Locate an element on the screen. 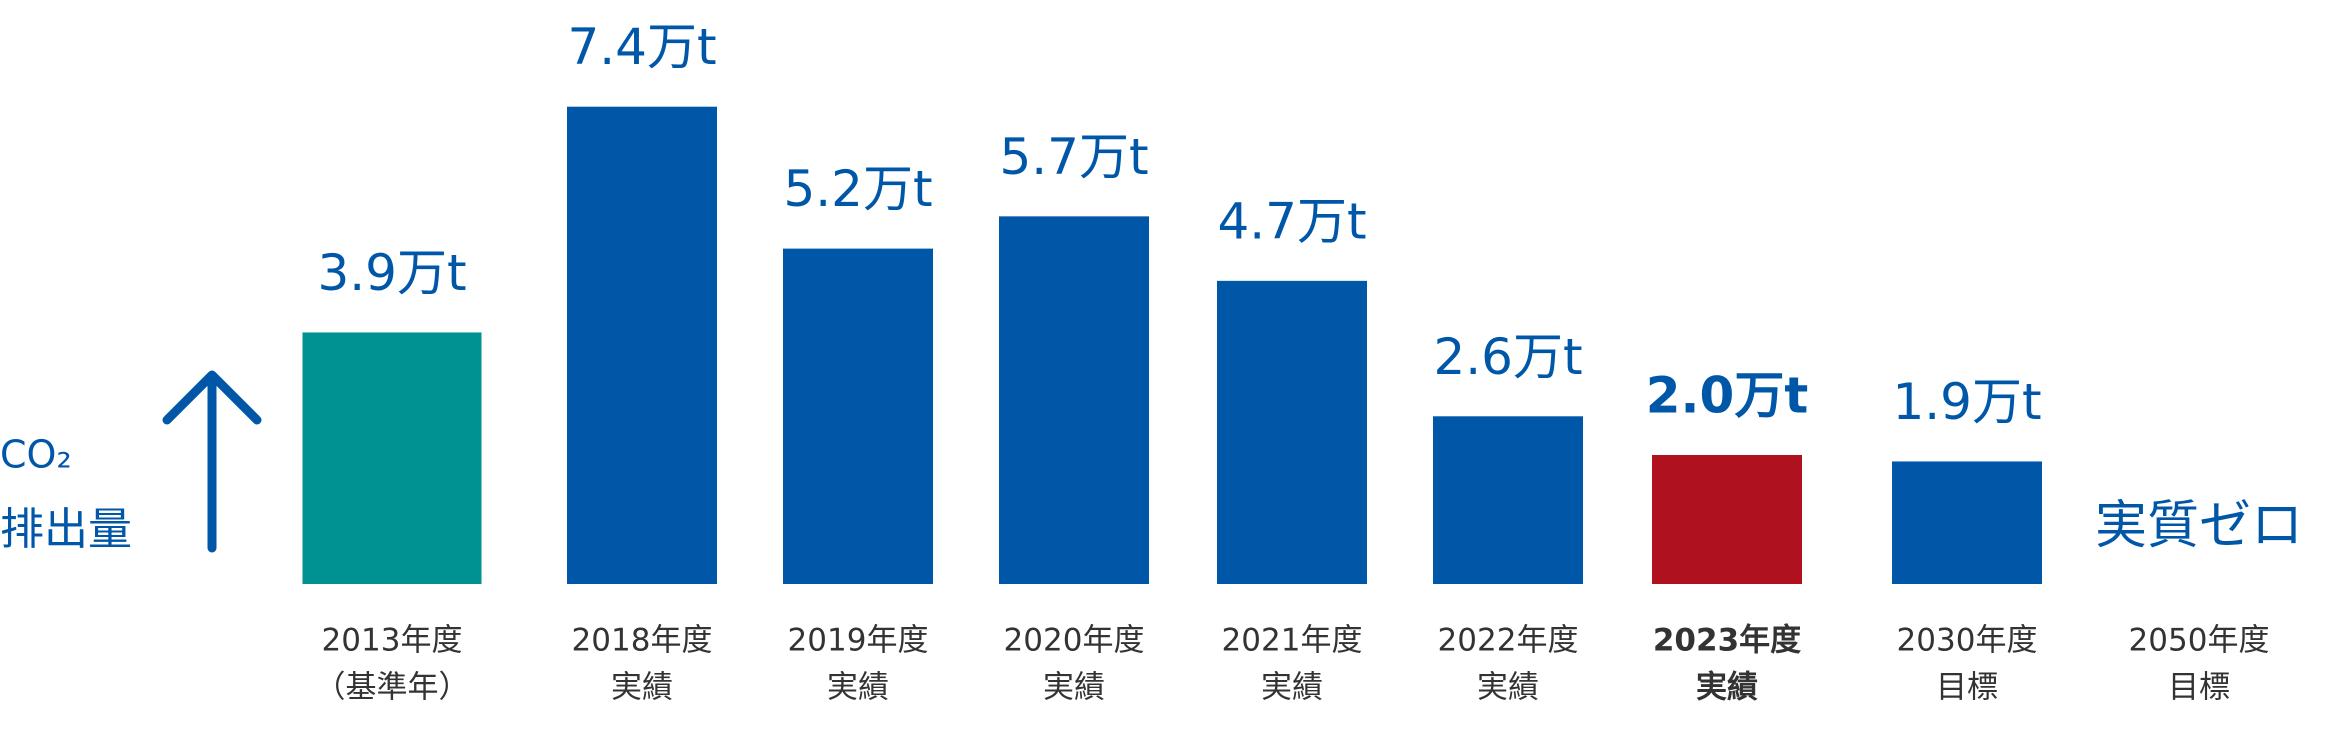  x-tick-label: 2018年度 is located at coordinates (642, 641).